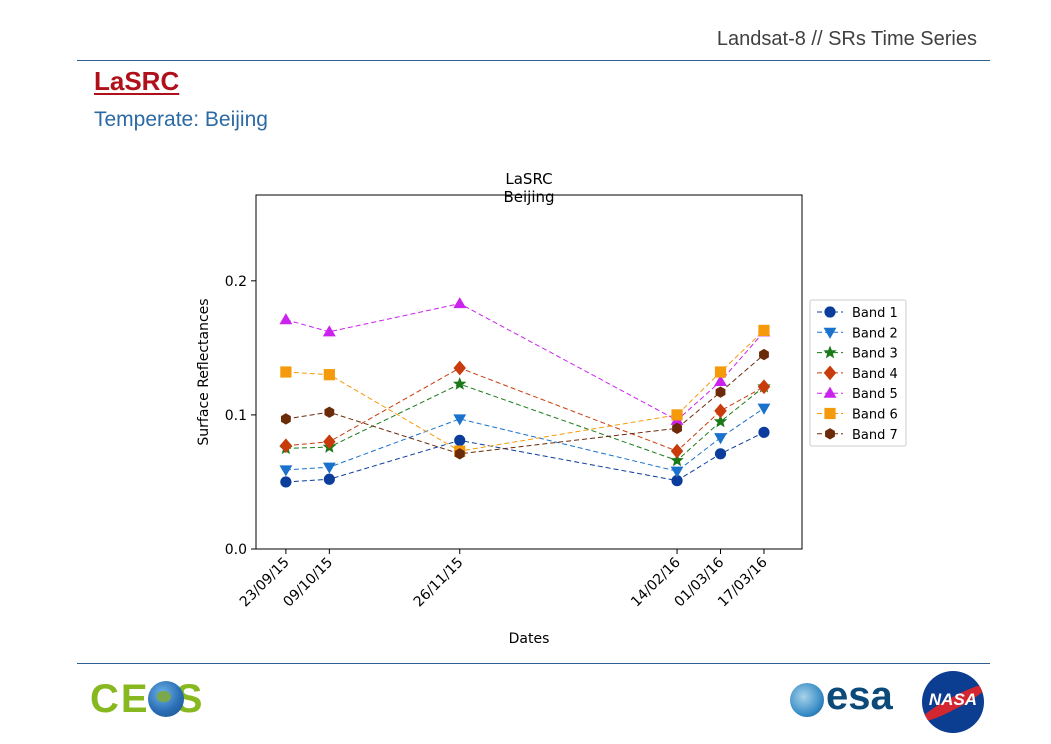 The width and height of the screenshot is (1051, 744). What do you see at coordinates (236, 550) in the screenshot?
I see `y-tick-label: 0.0` at bounding box center [236, 550].